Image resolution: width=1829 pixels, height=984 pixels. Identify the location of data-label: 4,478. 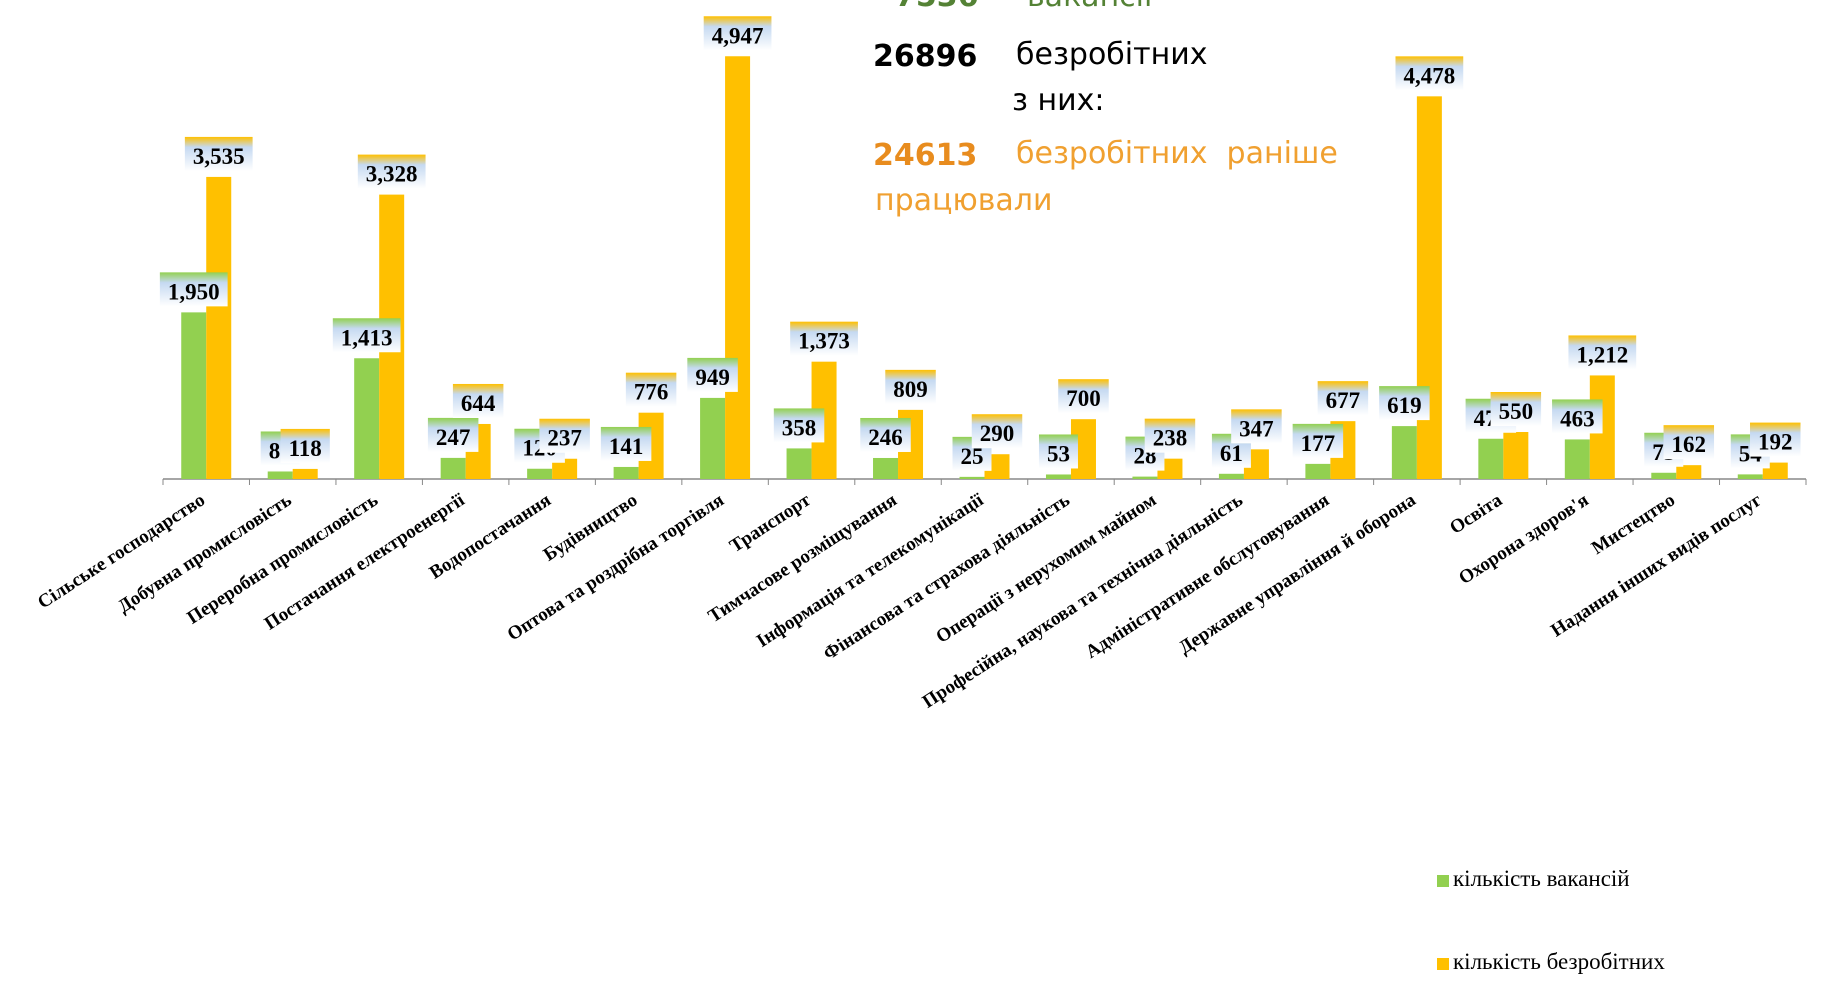
(1429, 73).